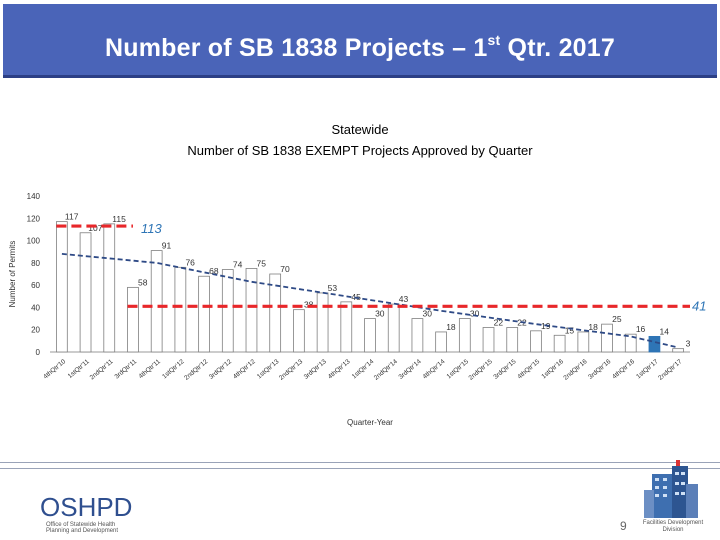 The image size is (720, 540). Describe the element at coordinates (291, 370) in the screenshot. I see `x-tick-label: 2ndQtr'13` at that location.